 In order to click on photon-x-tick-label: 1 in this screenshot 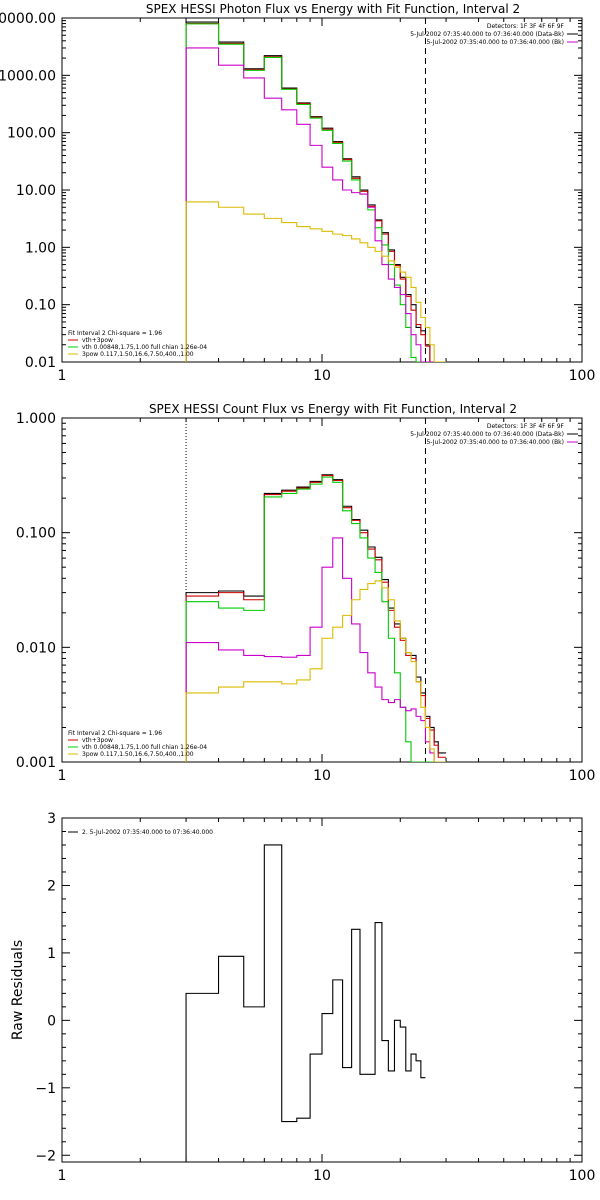, I will do `click(62, 376)`.